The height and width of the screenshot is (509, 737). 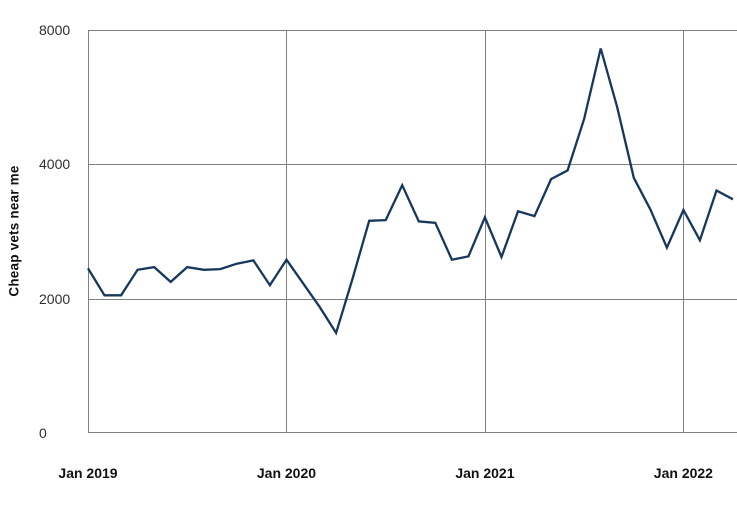 What do you see at coordinates (485, 473) in the screenshot?
I see `x-tick-label: Jan 2021` at bounding box center [485, 473].